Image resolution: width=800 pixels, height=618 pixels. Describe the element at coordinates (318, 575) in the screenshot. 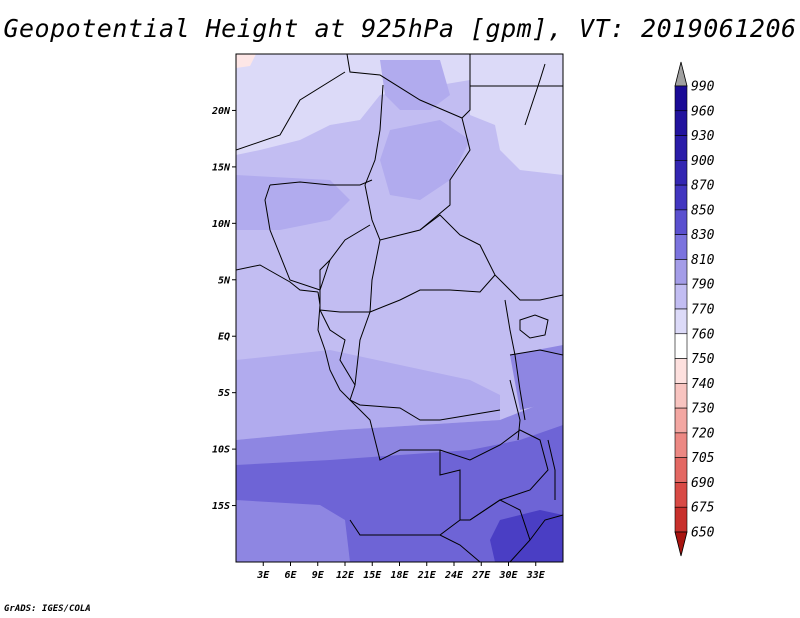

I see `lon-tick-label: 9E` at that location.